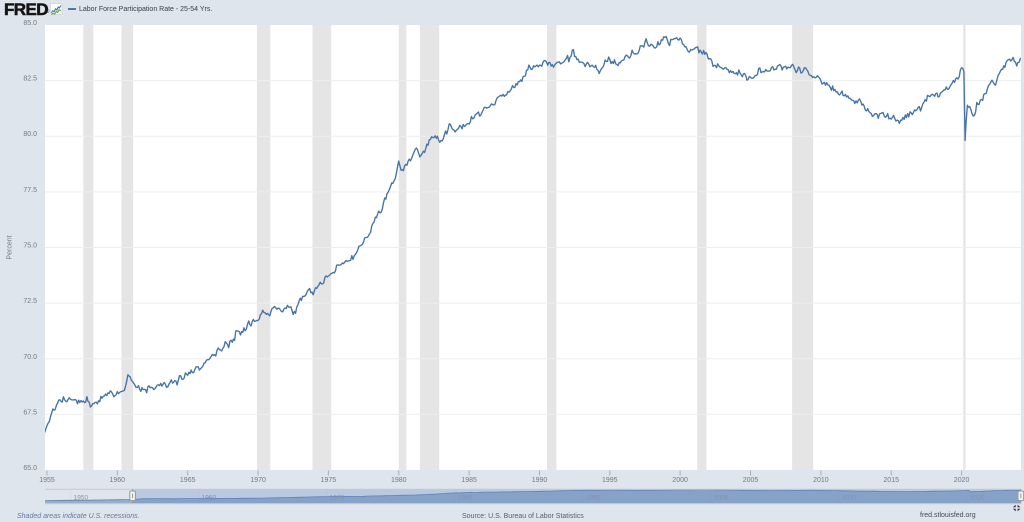  I want to click on svg-text: 1975, so click(329, 480).